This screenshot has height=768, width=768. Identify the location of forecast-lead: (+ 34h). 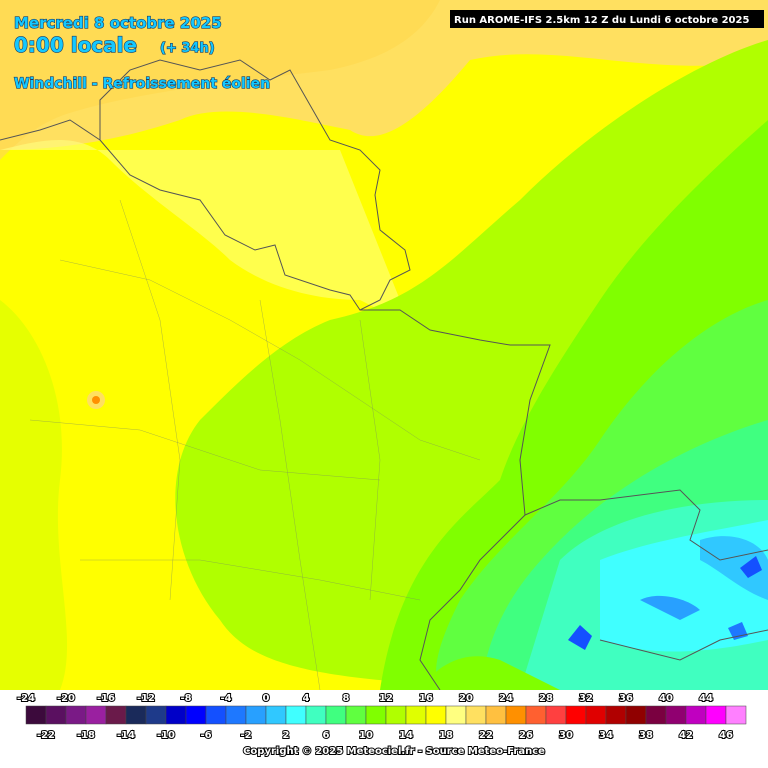
(187, 48).